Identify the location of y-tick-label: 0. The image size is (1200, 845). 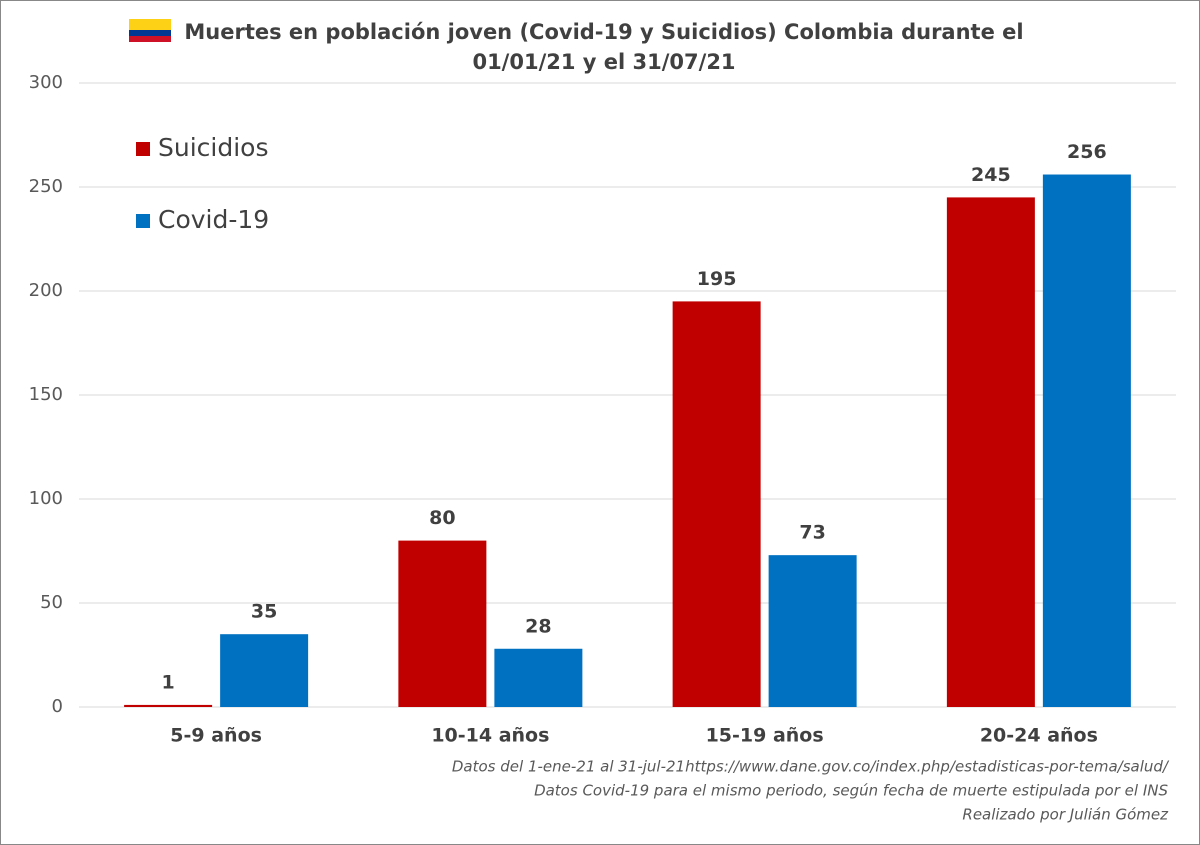
(57, 706).